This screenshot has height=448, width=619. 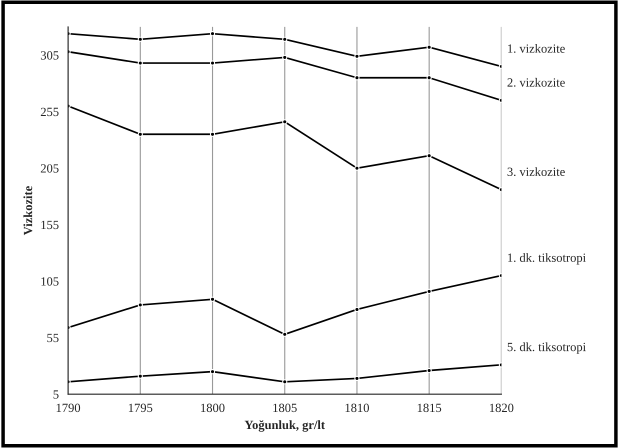 I want to click on y-tick-label: 55, so click(x=53, y=338).